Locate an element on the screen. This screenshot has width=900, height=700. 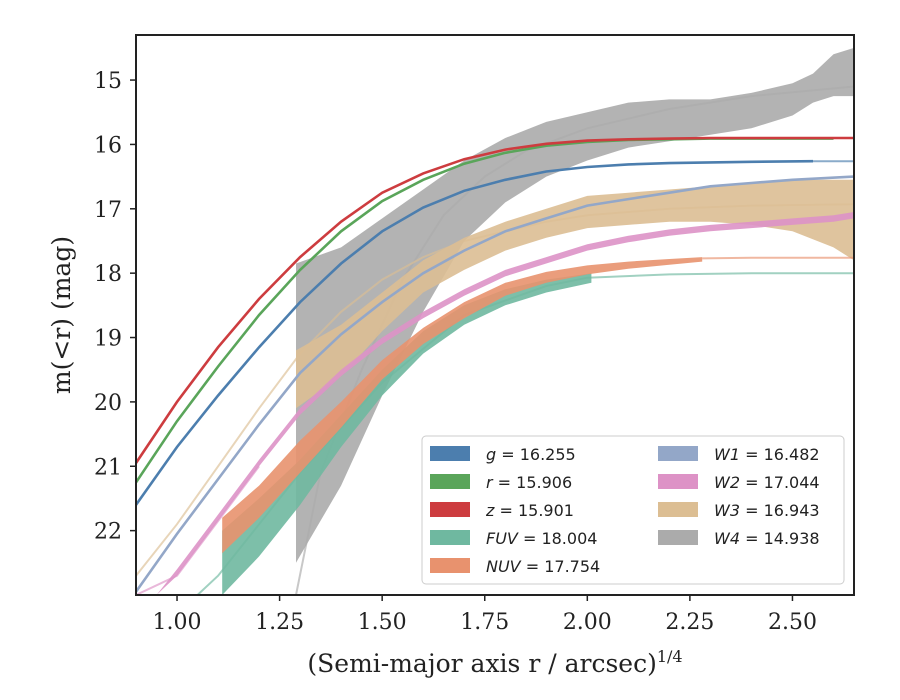
legend-item-r: r = 15.906 is located at coordinates (501, 482).